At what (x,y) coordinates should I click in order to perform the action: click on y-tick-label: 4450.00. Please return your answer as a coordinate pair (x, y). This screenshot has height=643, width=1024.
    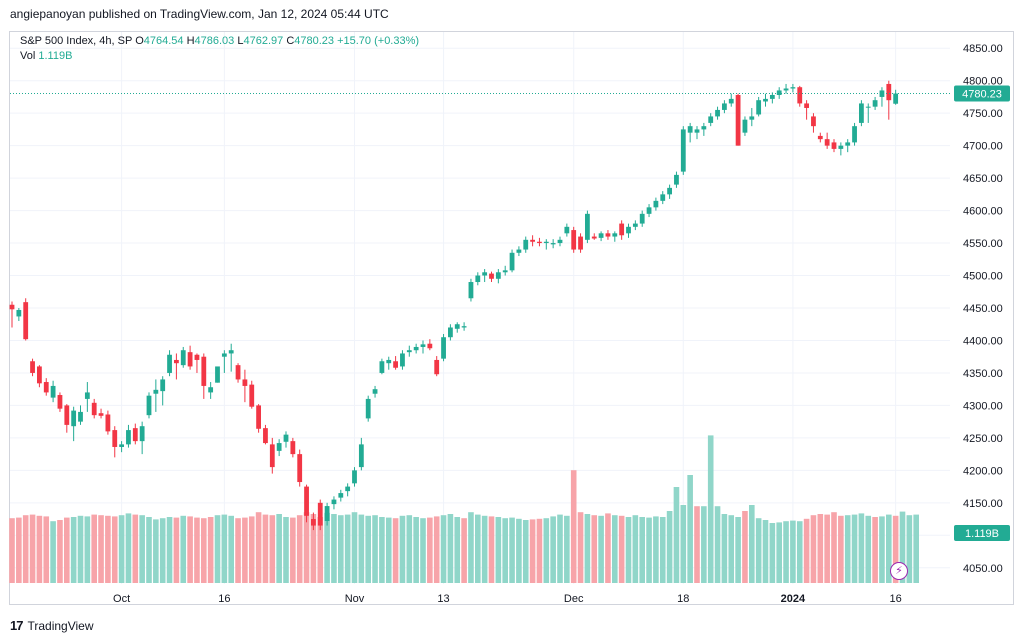
    Looking at the image, I should click on (983, 309).